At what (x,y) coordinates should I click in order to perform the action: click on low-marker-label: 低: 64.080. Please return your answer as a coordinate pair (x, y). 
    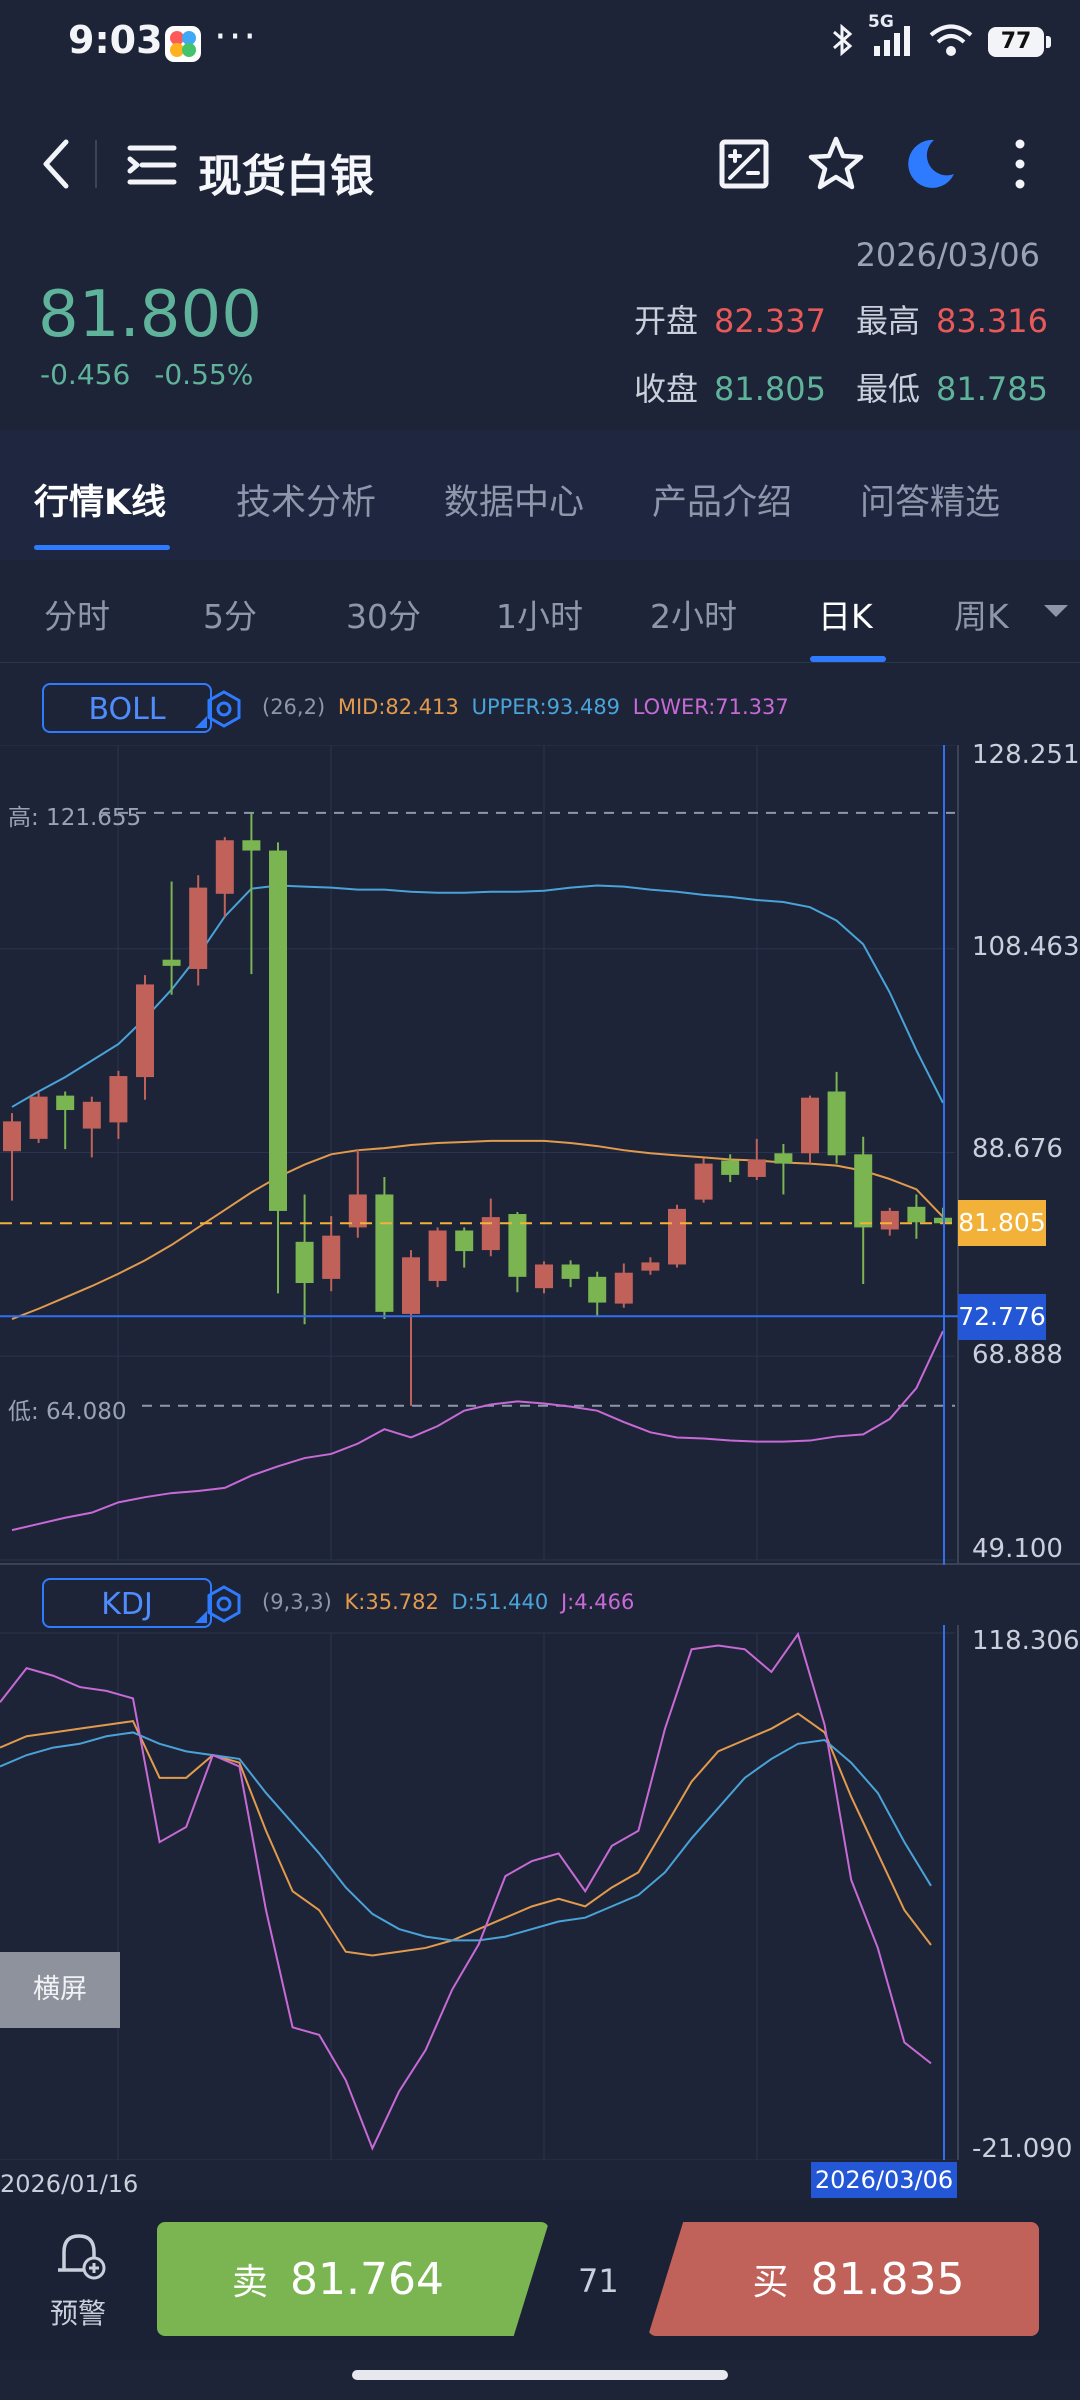
    Looking at the image, I should click on (67, 1412).